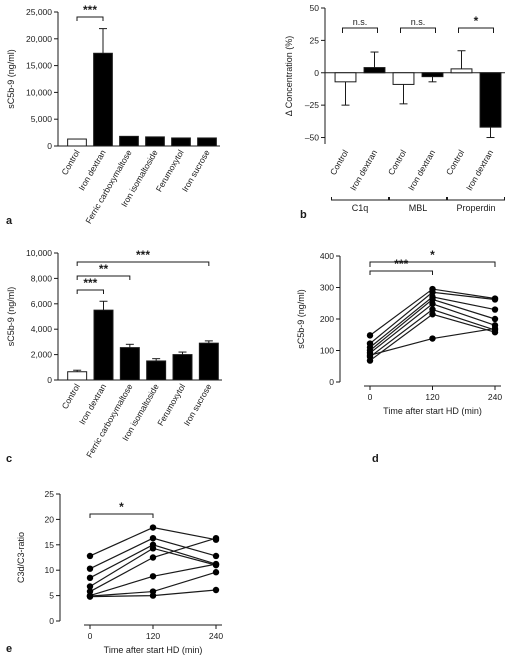 This screenshot has height=655, width=520. Describe the element at coordinates (121, 515) in the screenshot. I see `panel-e-significance-bracket` at that location.